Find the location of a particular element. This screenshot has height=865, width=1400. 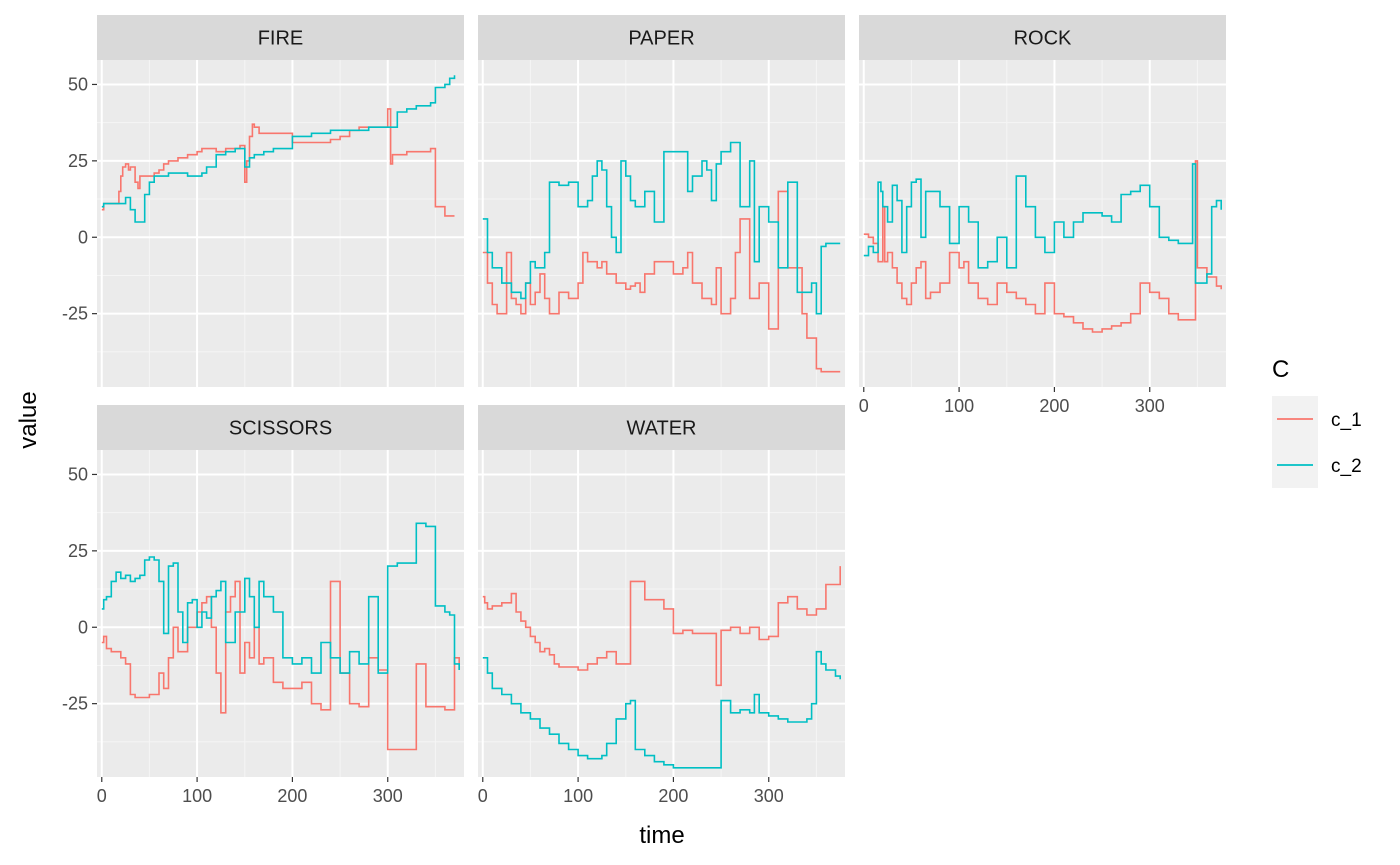

strip-fire is located at coordinates (280, 37).